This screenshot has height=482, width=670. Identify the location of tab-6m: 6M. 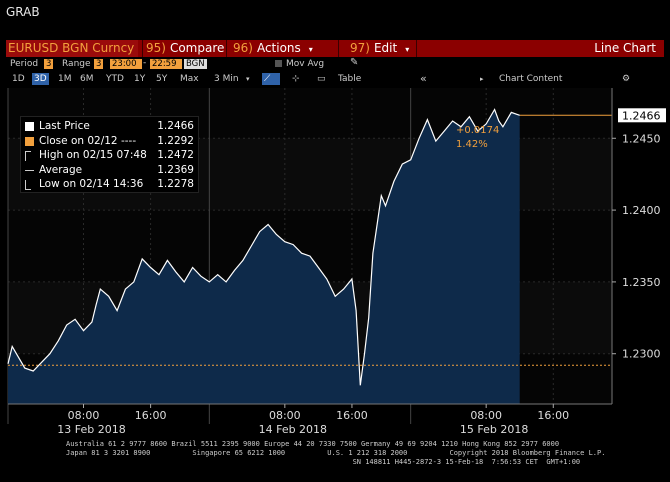
(87, 79).